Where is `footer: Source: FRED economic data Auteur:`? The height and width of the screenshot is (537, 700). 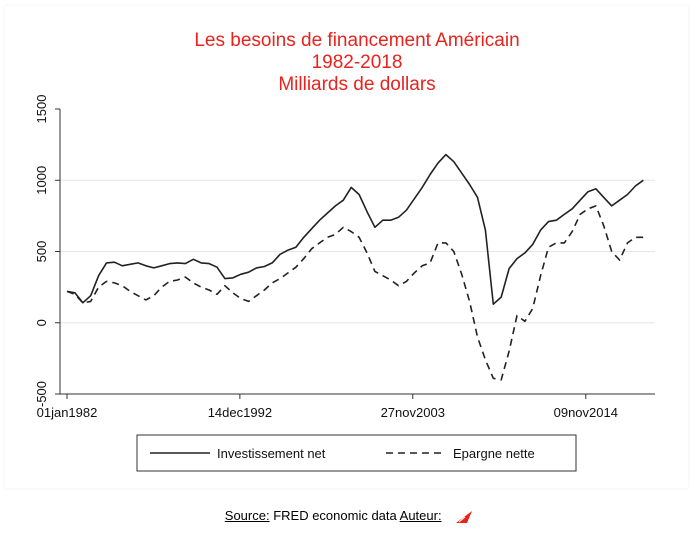 footer: Source: FRED economic data Auteur: is located at coordinates (350, 516).